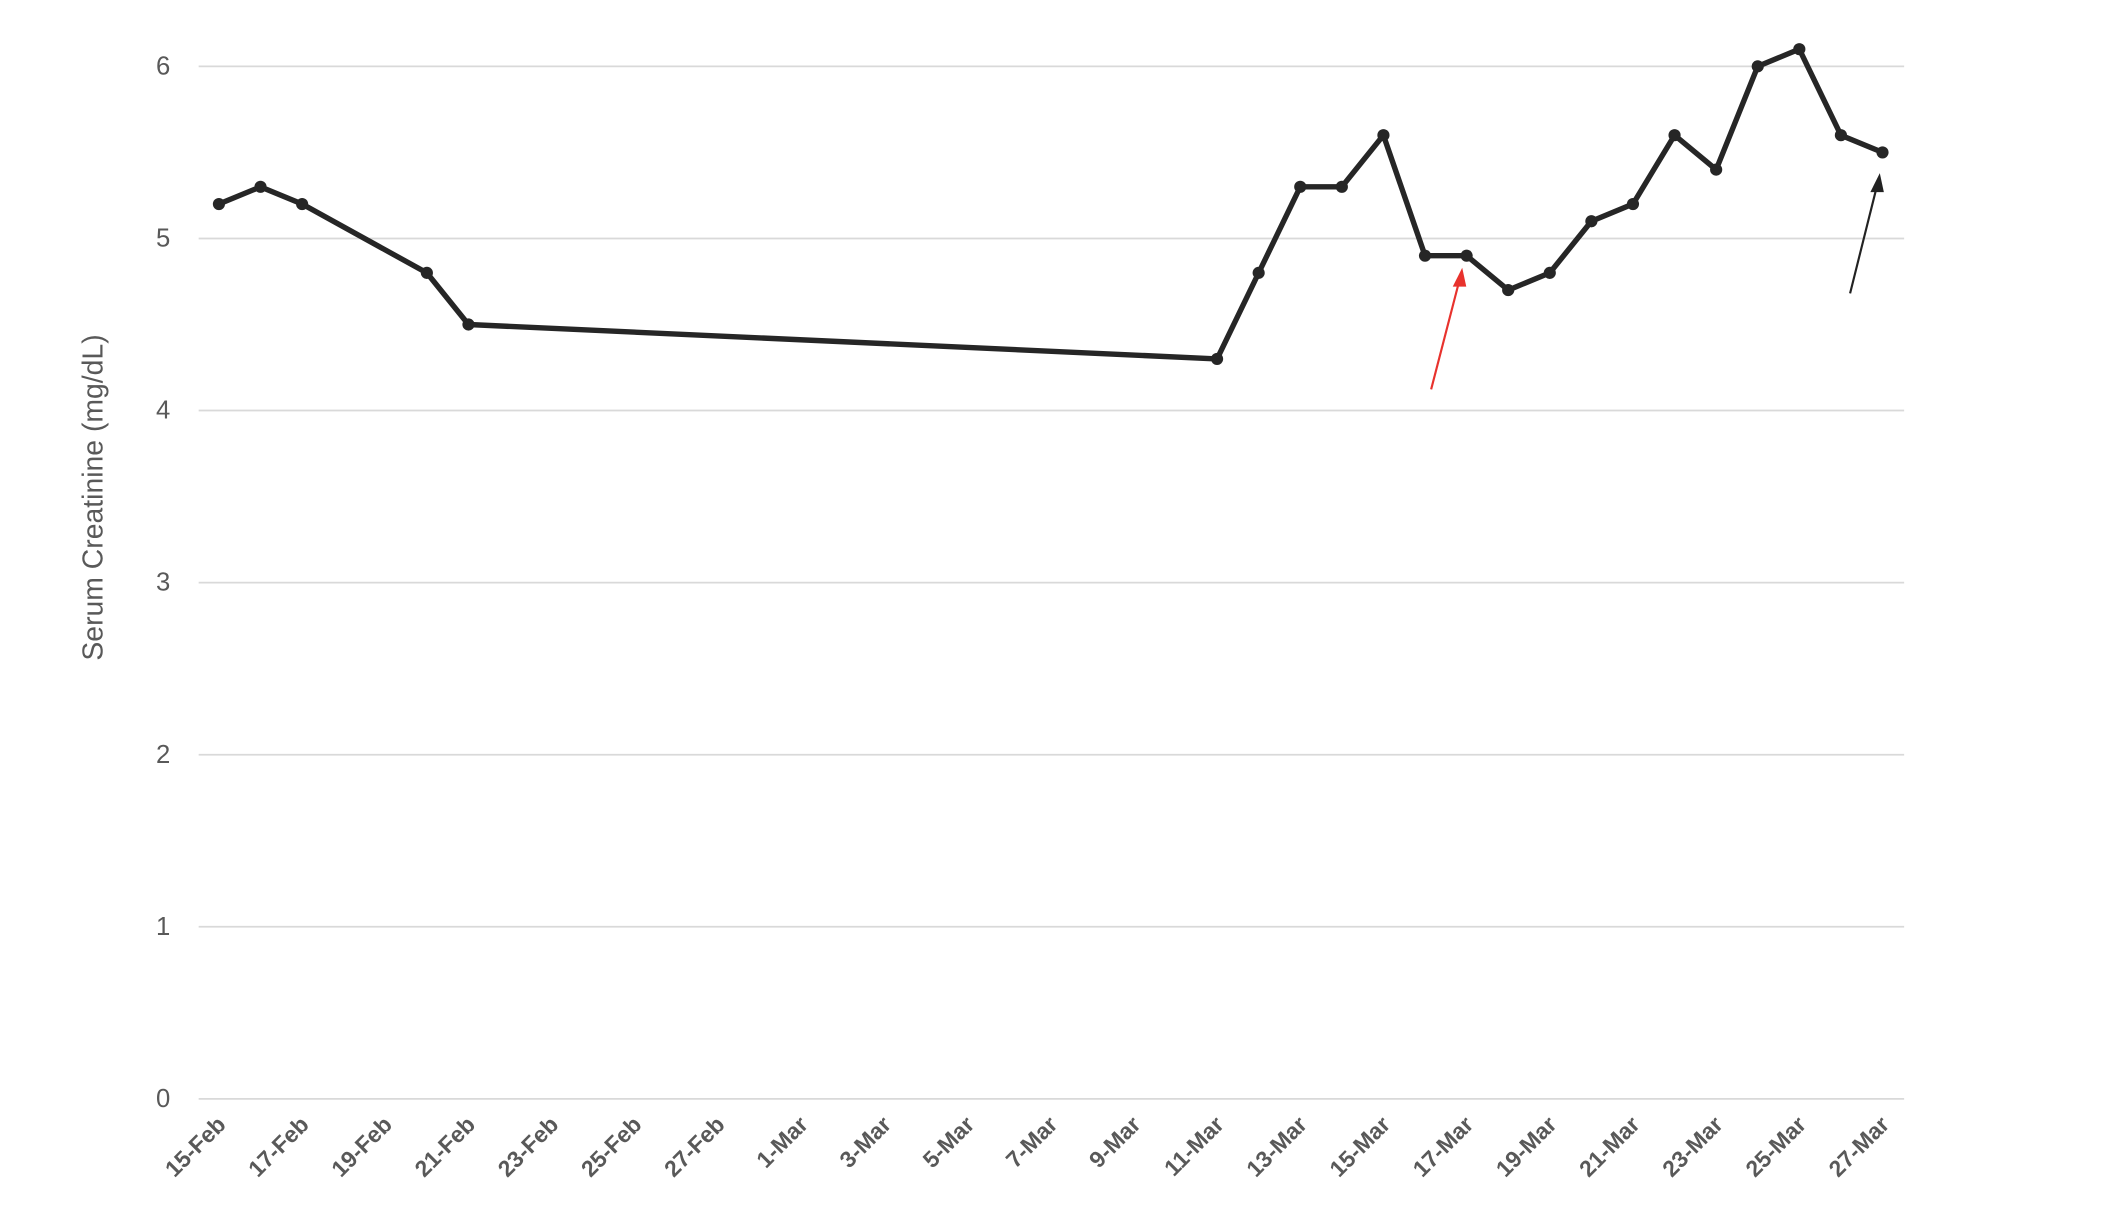 This screenshot has height=1222, width=2119. I want to click on x-tick-label: 27-Mar, so click(1858, 1146).